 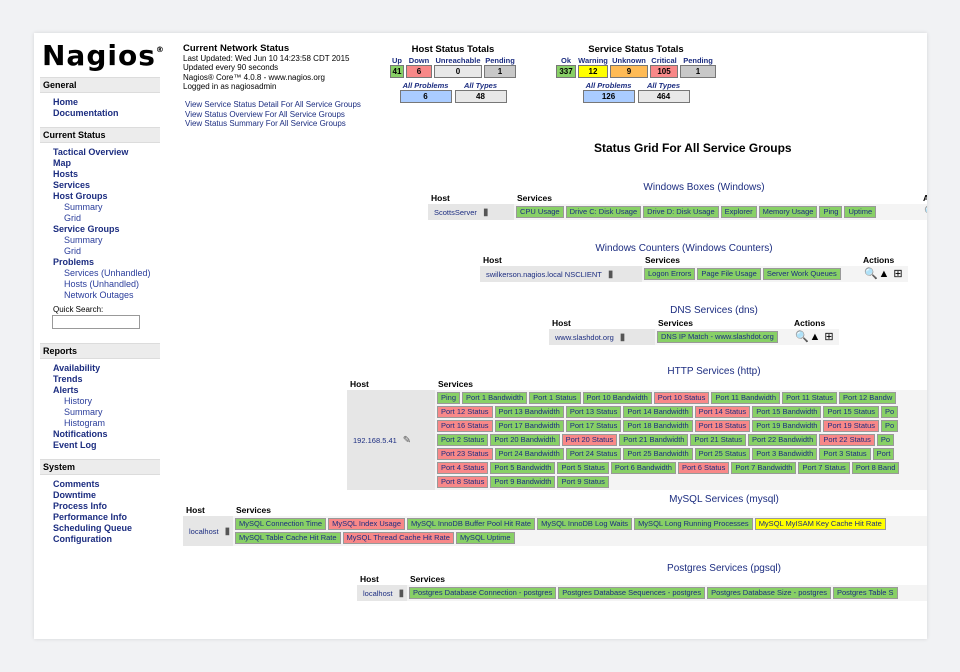 What do you see at coordinates (68, 379) in the screenshot?
I see `sidebar-item-trends: Trends` at bounding box center [68, 379].